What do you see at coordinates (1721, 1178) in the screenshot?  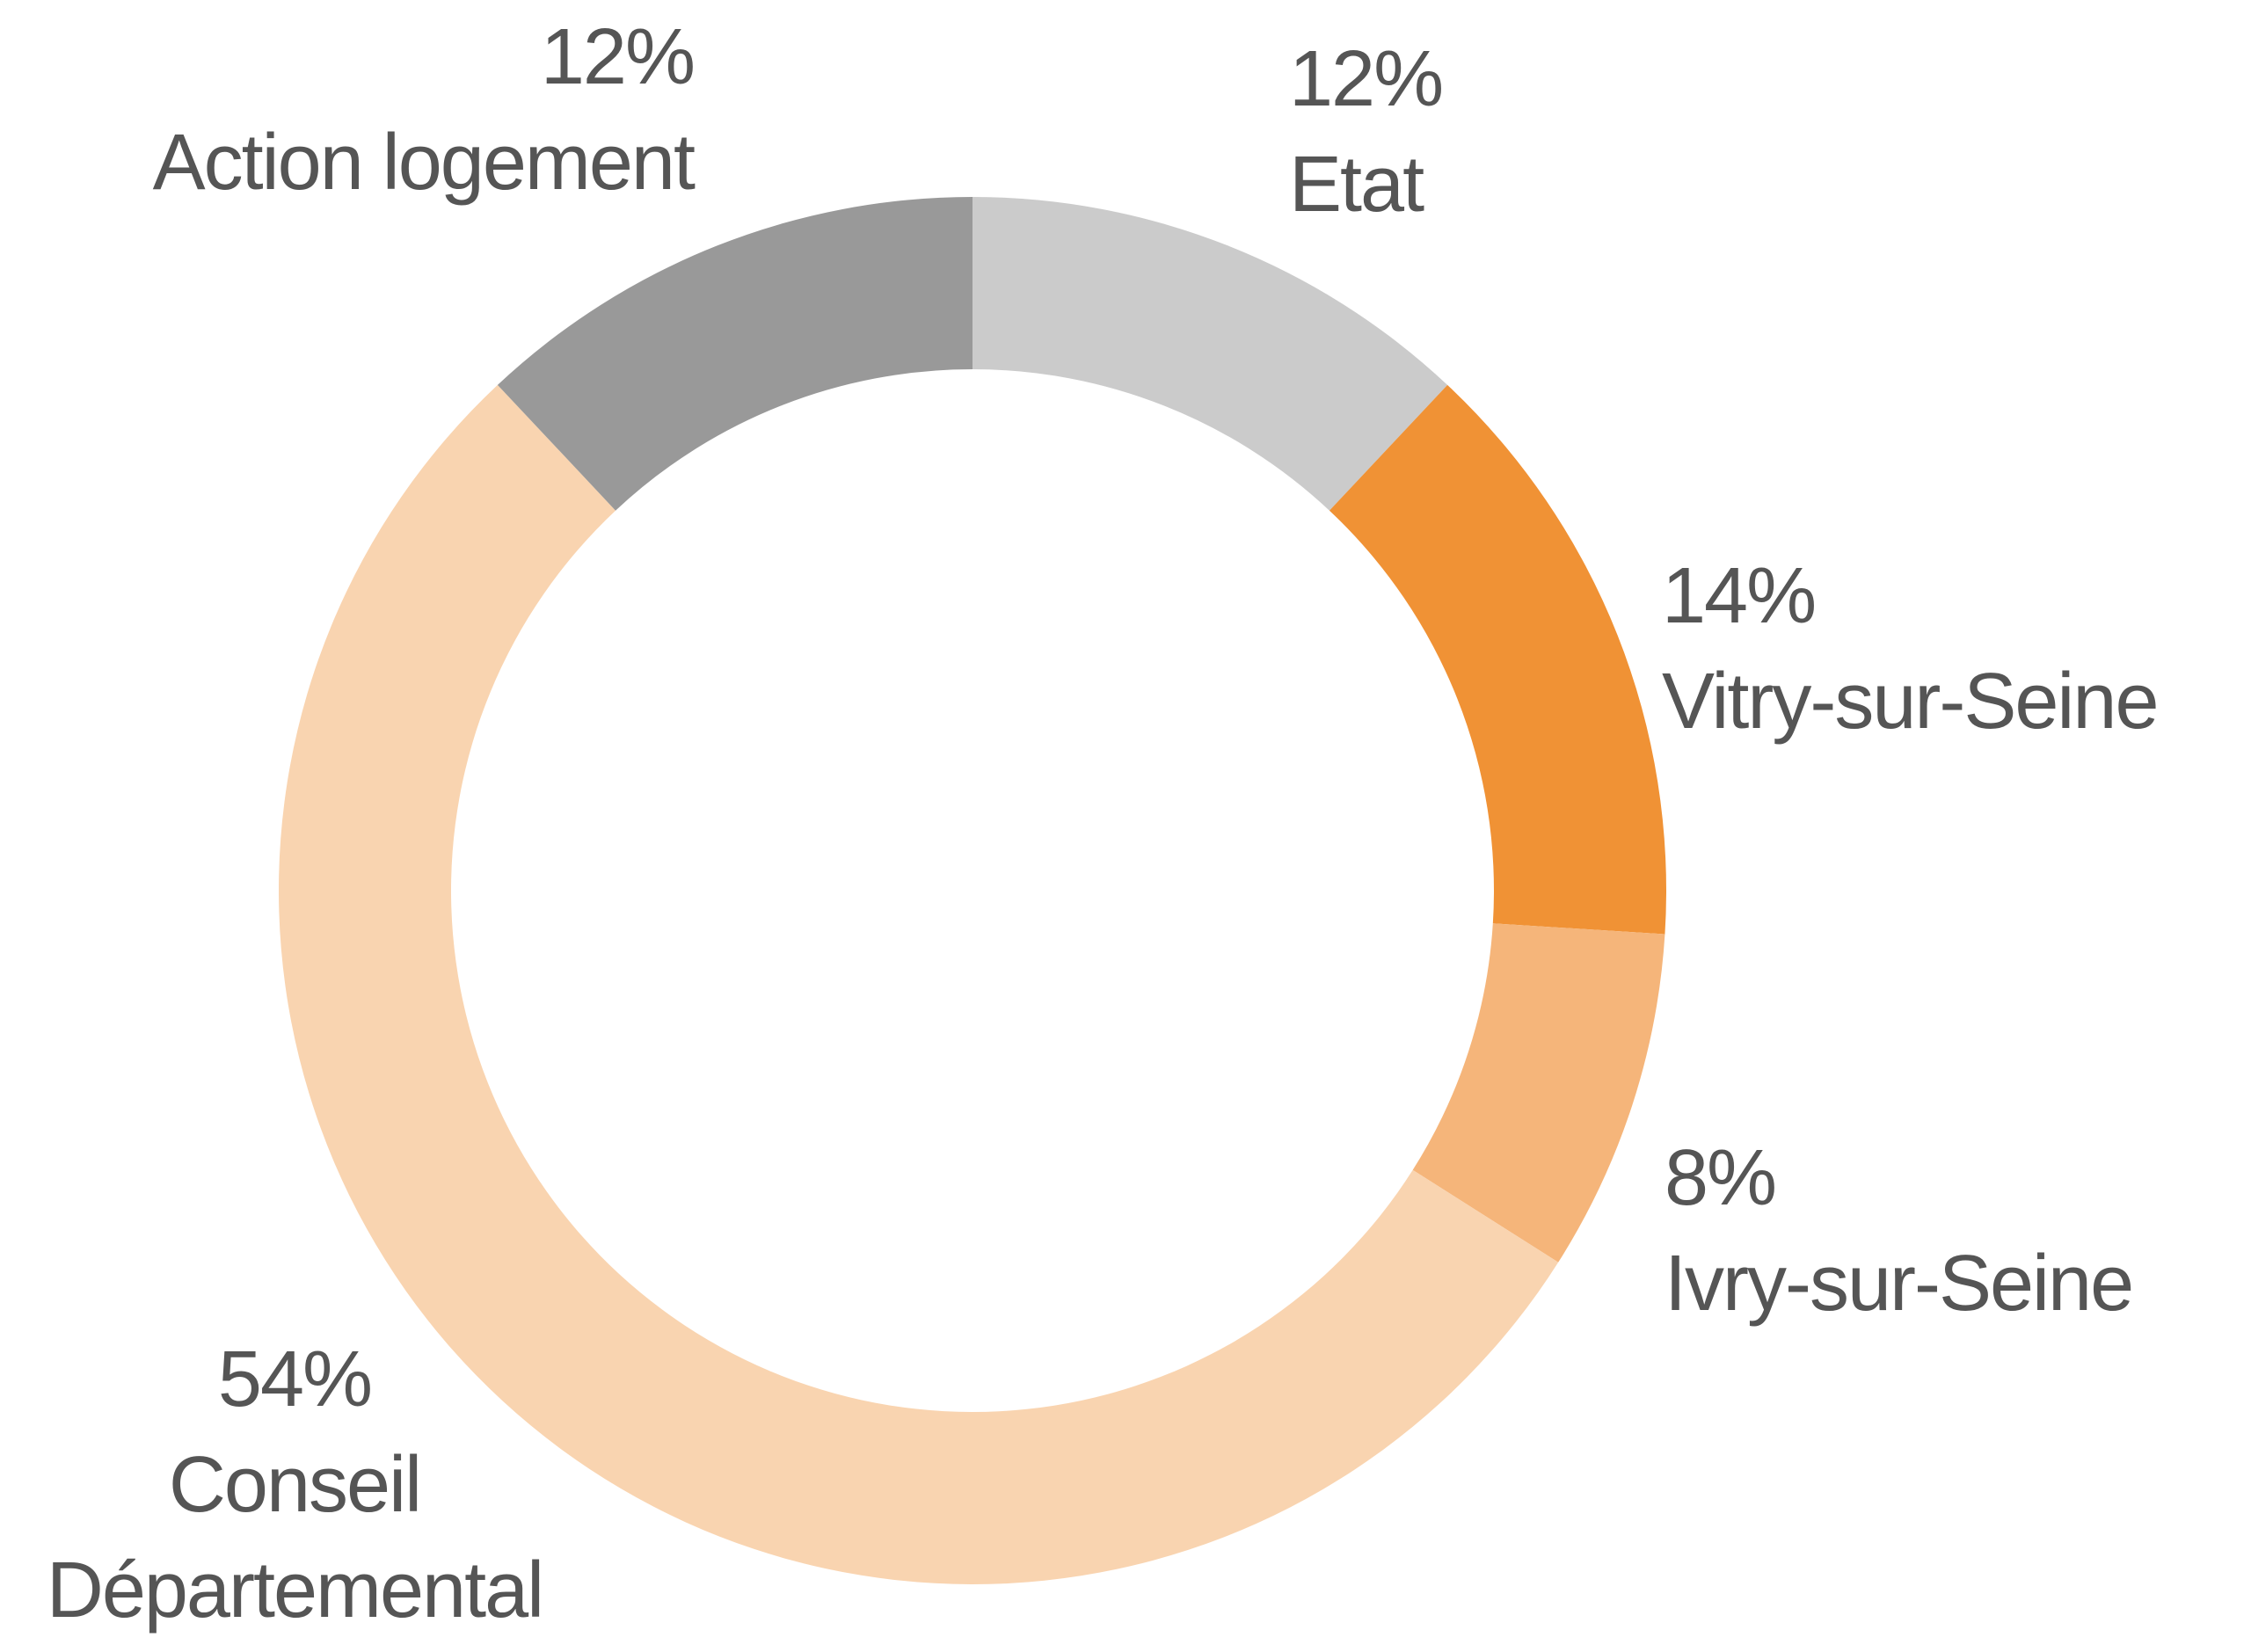 I see `value-label: 8%` at bounding box center [1721, 1178].